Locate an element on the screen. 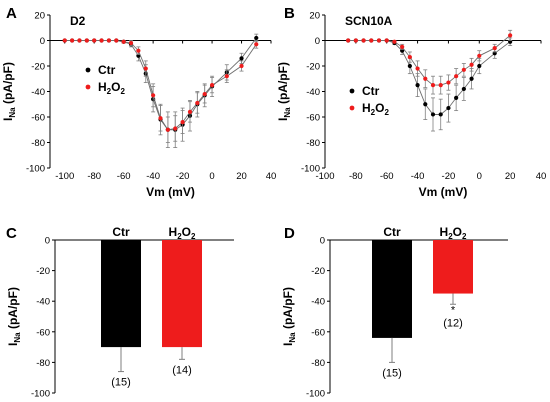  x-tick-label: 40 is located at coordinates (271, 176).